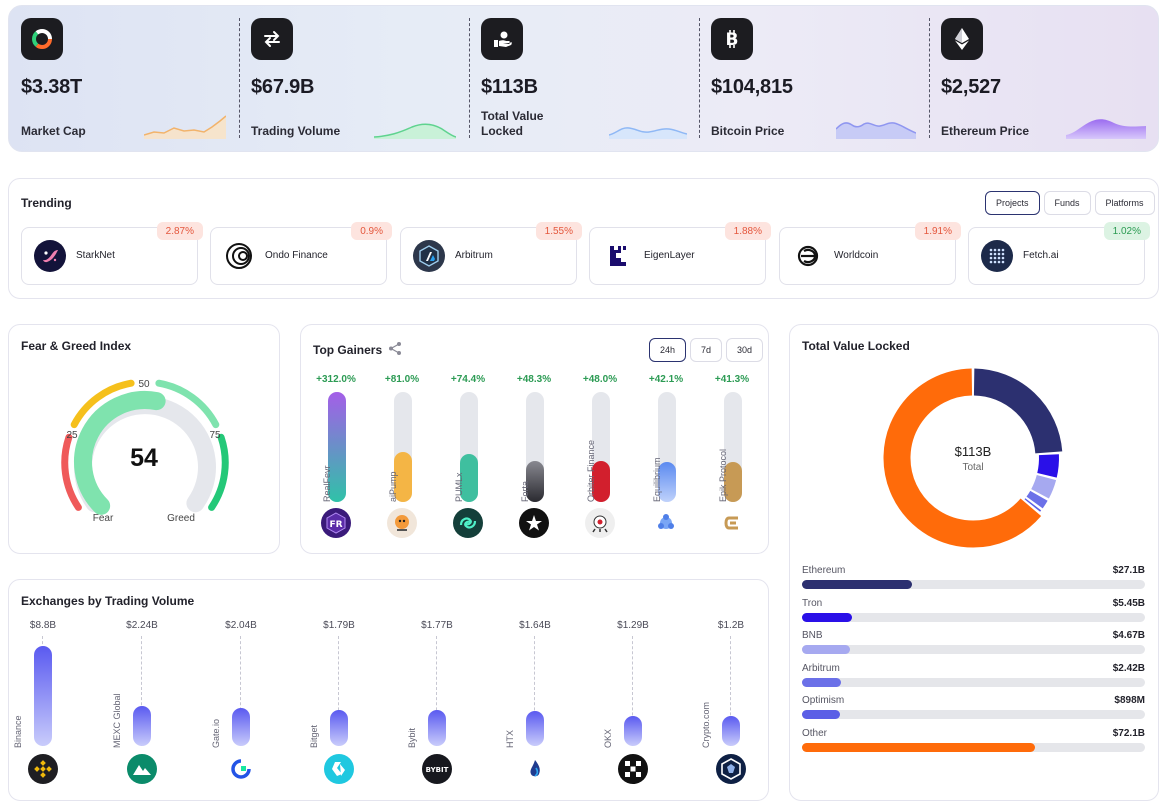  I want to click on exchange-column: $1.79B Bitget, so click(339, 704).